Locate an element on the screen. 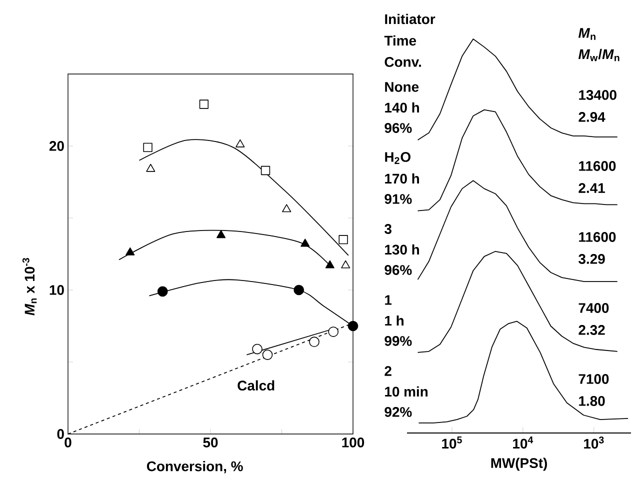 This screenshot has width=635, height=481. annotation: 2.94 is located at coordinates (592, 117).